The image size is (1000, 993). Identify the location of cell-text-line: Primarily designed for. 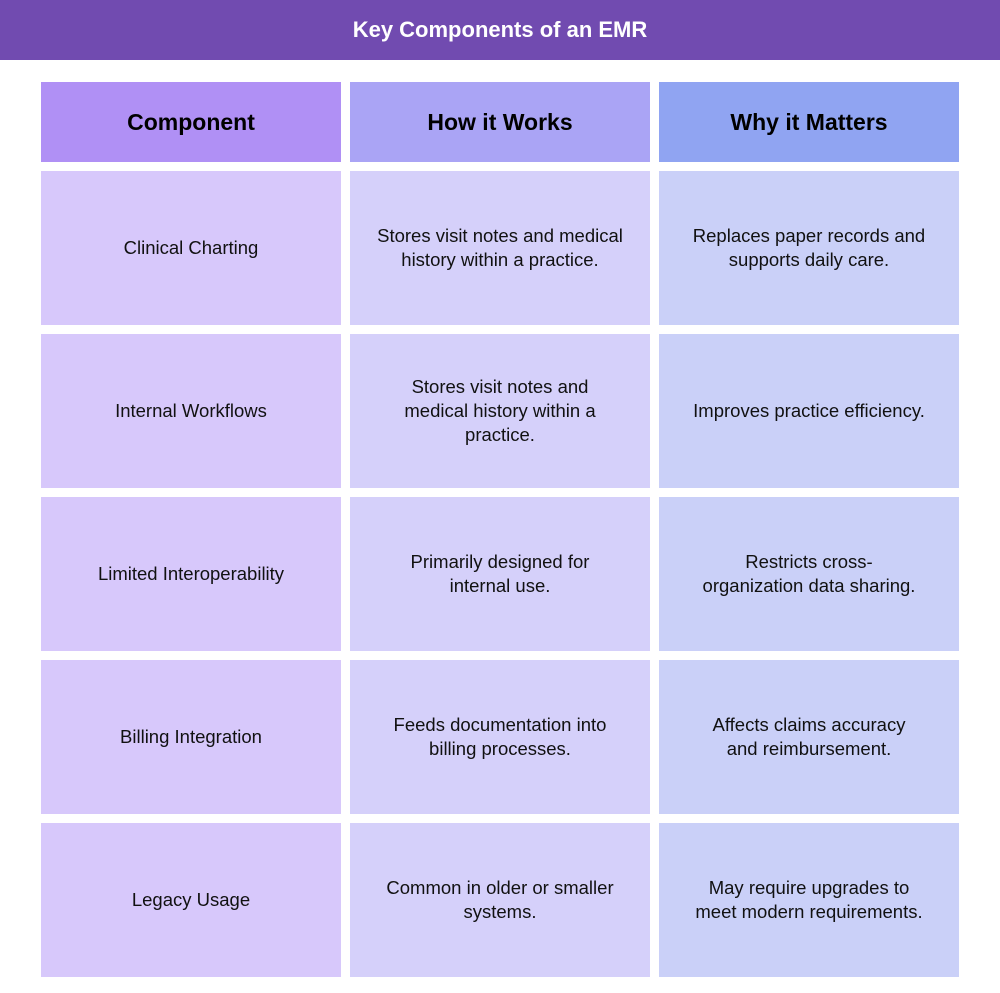
(500, 561).